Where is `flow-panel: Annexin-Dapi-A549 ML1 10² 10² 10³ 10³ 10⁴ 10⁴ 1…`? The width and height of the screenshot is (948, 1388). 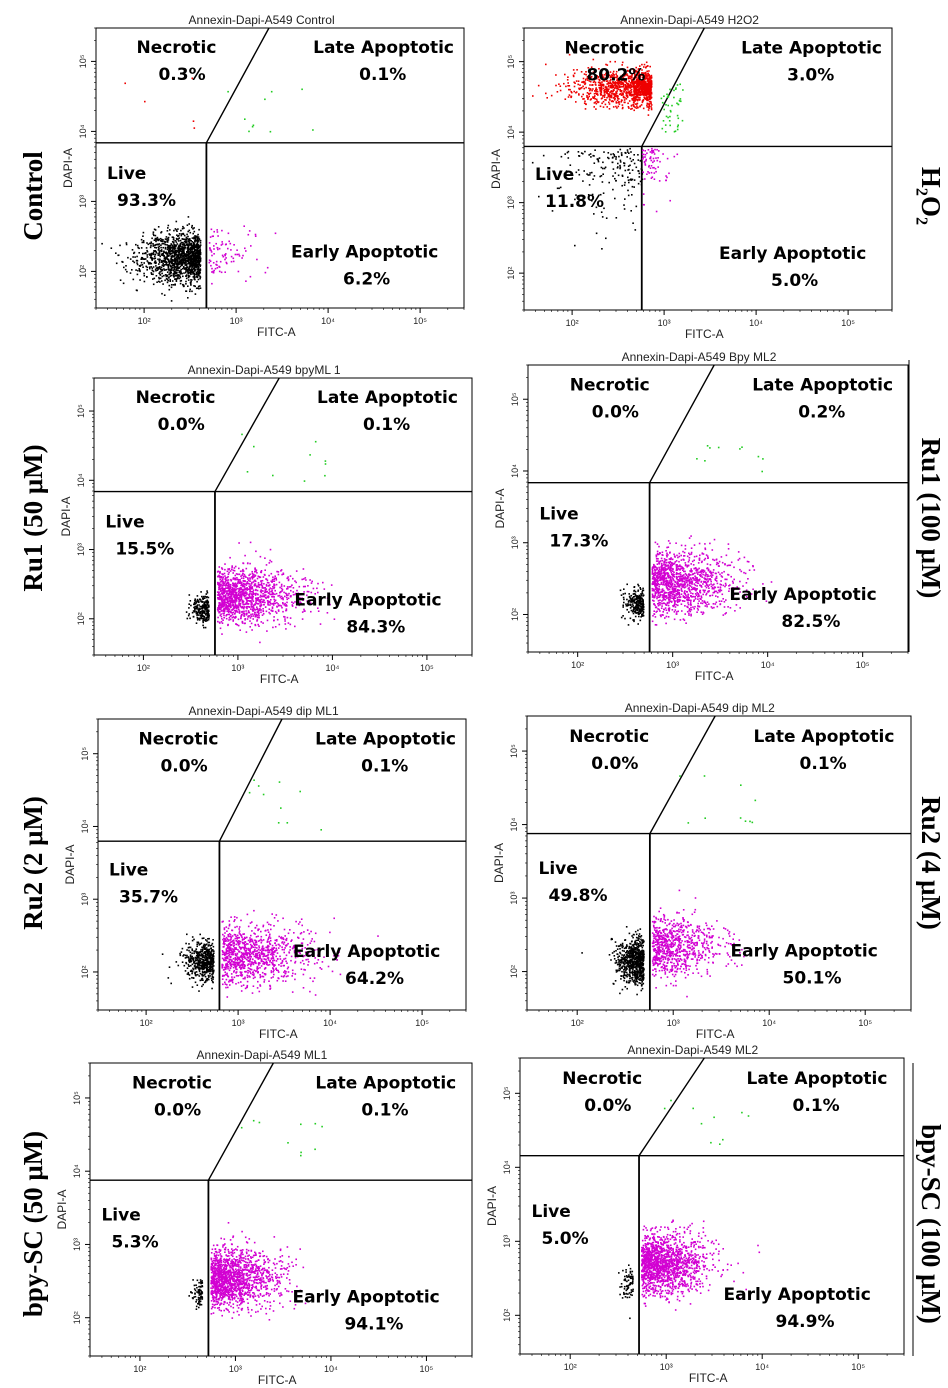
flow-panel: Annexin-Dapi-A549 ML1 10² 10² 10³ 10³ 10⁴ 10⁴ 1… is located at coordinates (264, 1217).